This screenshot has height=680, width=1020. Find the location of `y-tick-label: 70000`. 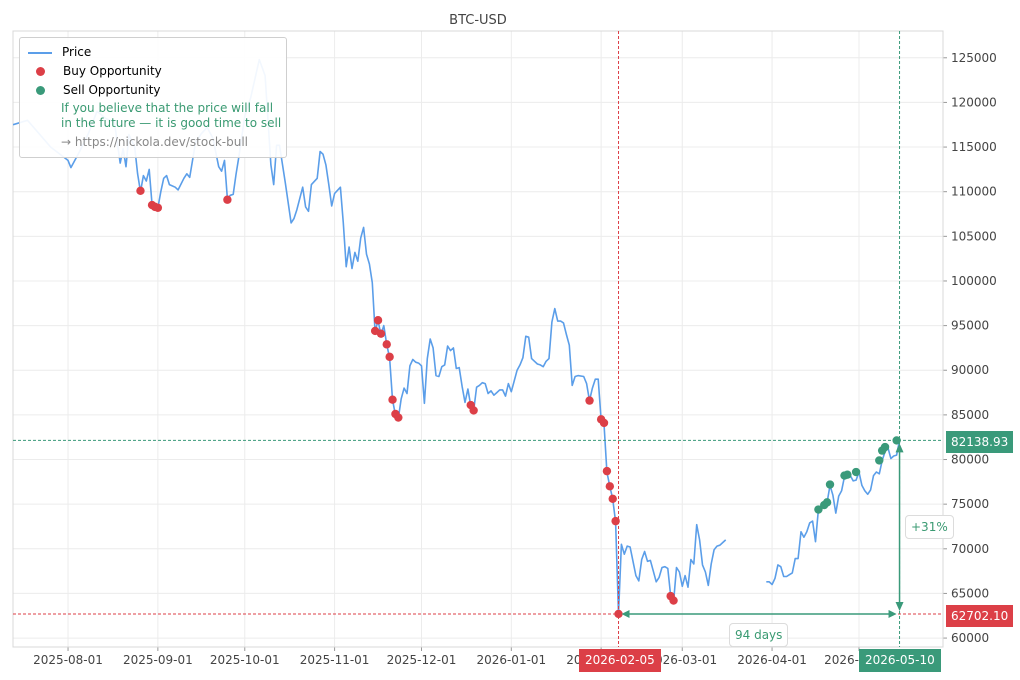

y-tick-label: 70000 is located at coordinates (970, 549).